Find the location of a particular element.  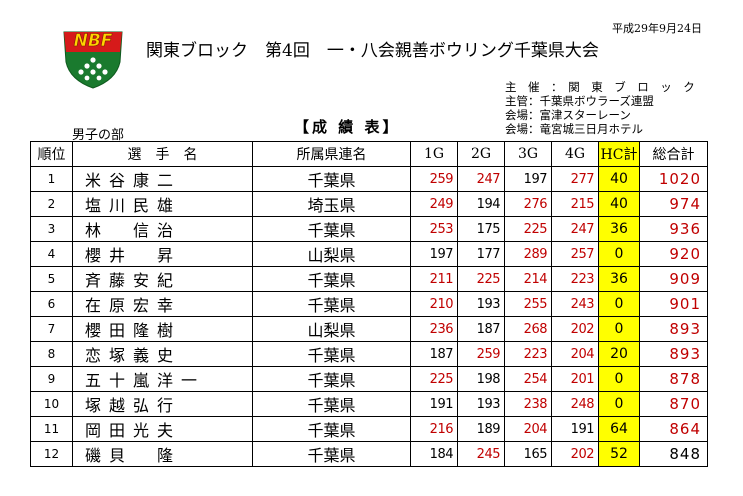

total-score-cell: 974 is located at coordinates (673, 204).